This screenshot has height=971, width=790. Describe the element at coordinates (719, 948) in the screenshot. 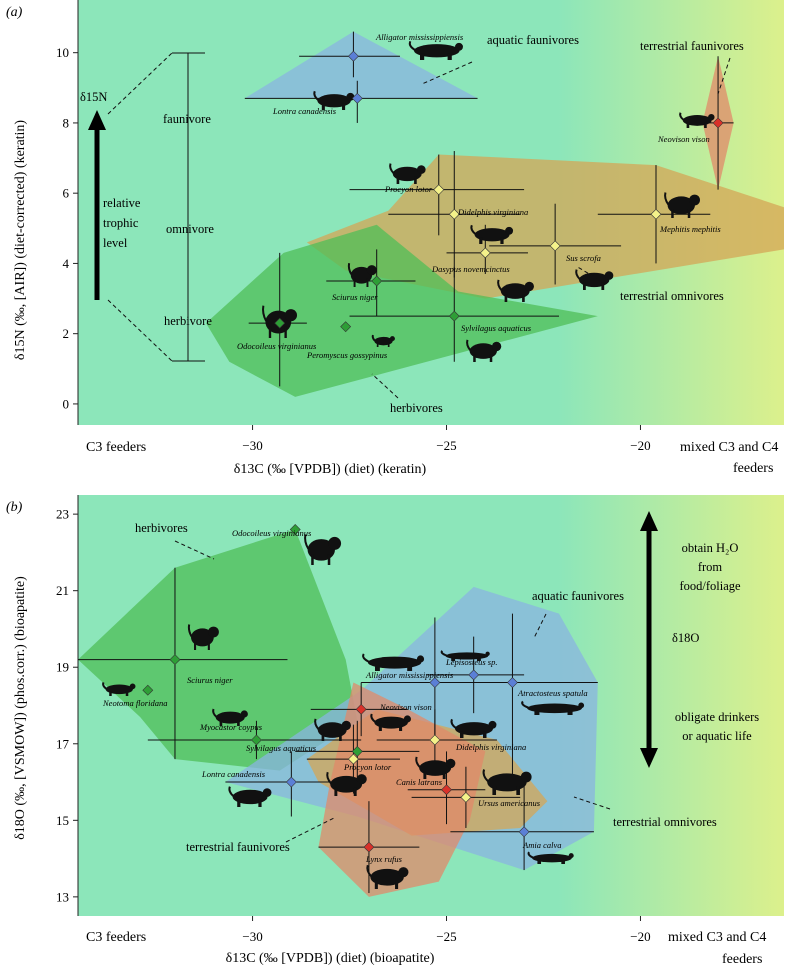

I see `panel-b-mixed-label: mixed C3 and C4 feeders` at that location.